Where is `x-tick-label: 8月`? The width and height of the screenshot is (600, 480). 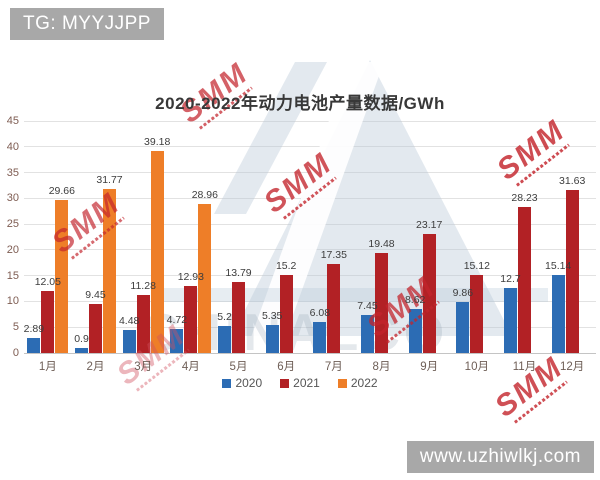
x-tick-label: 8月 is located at coordinates (381, 367).